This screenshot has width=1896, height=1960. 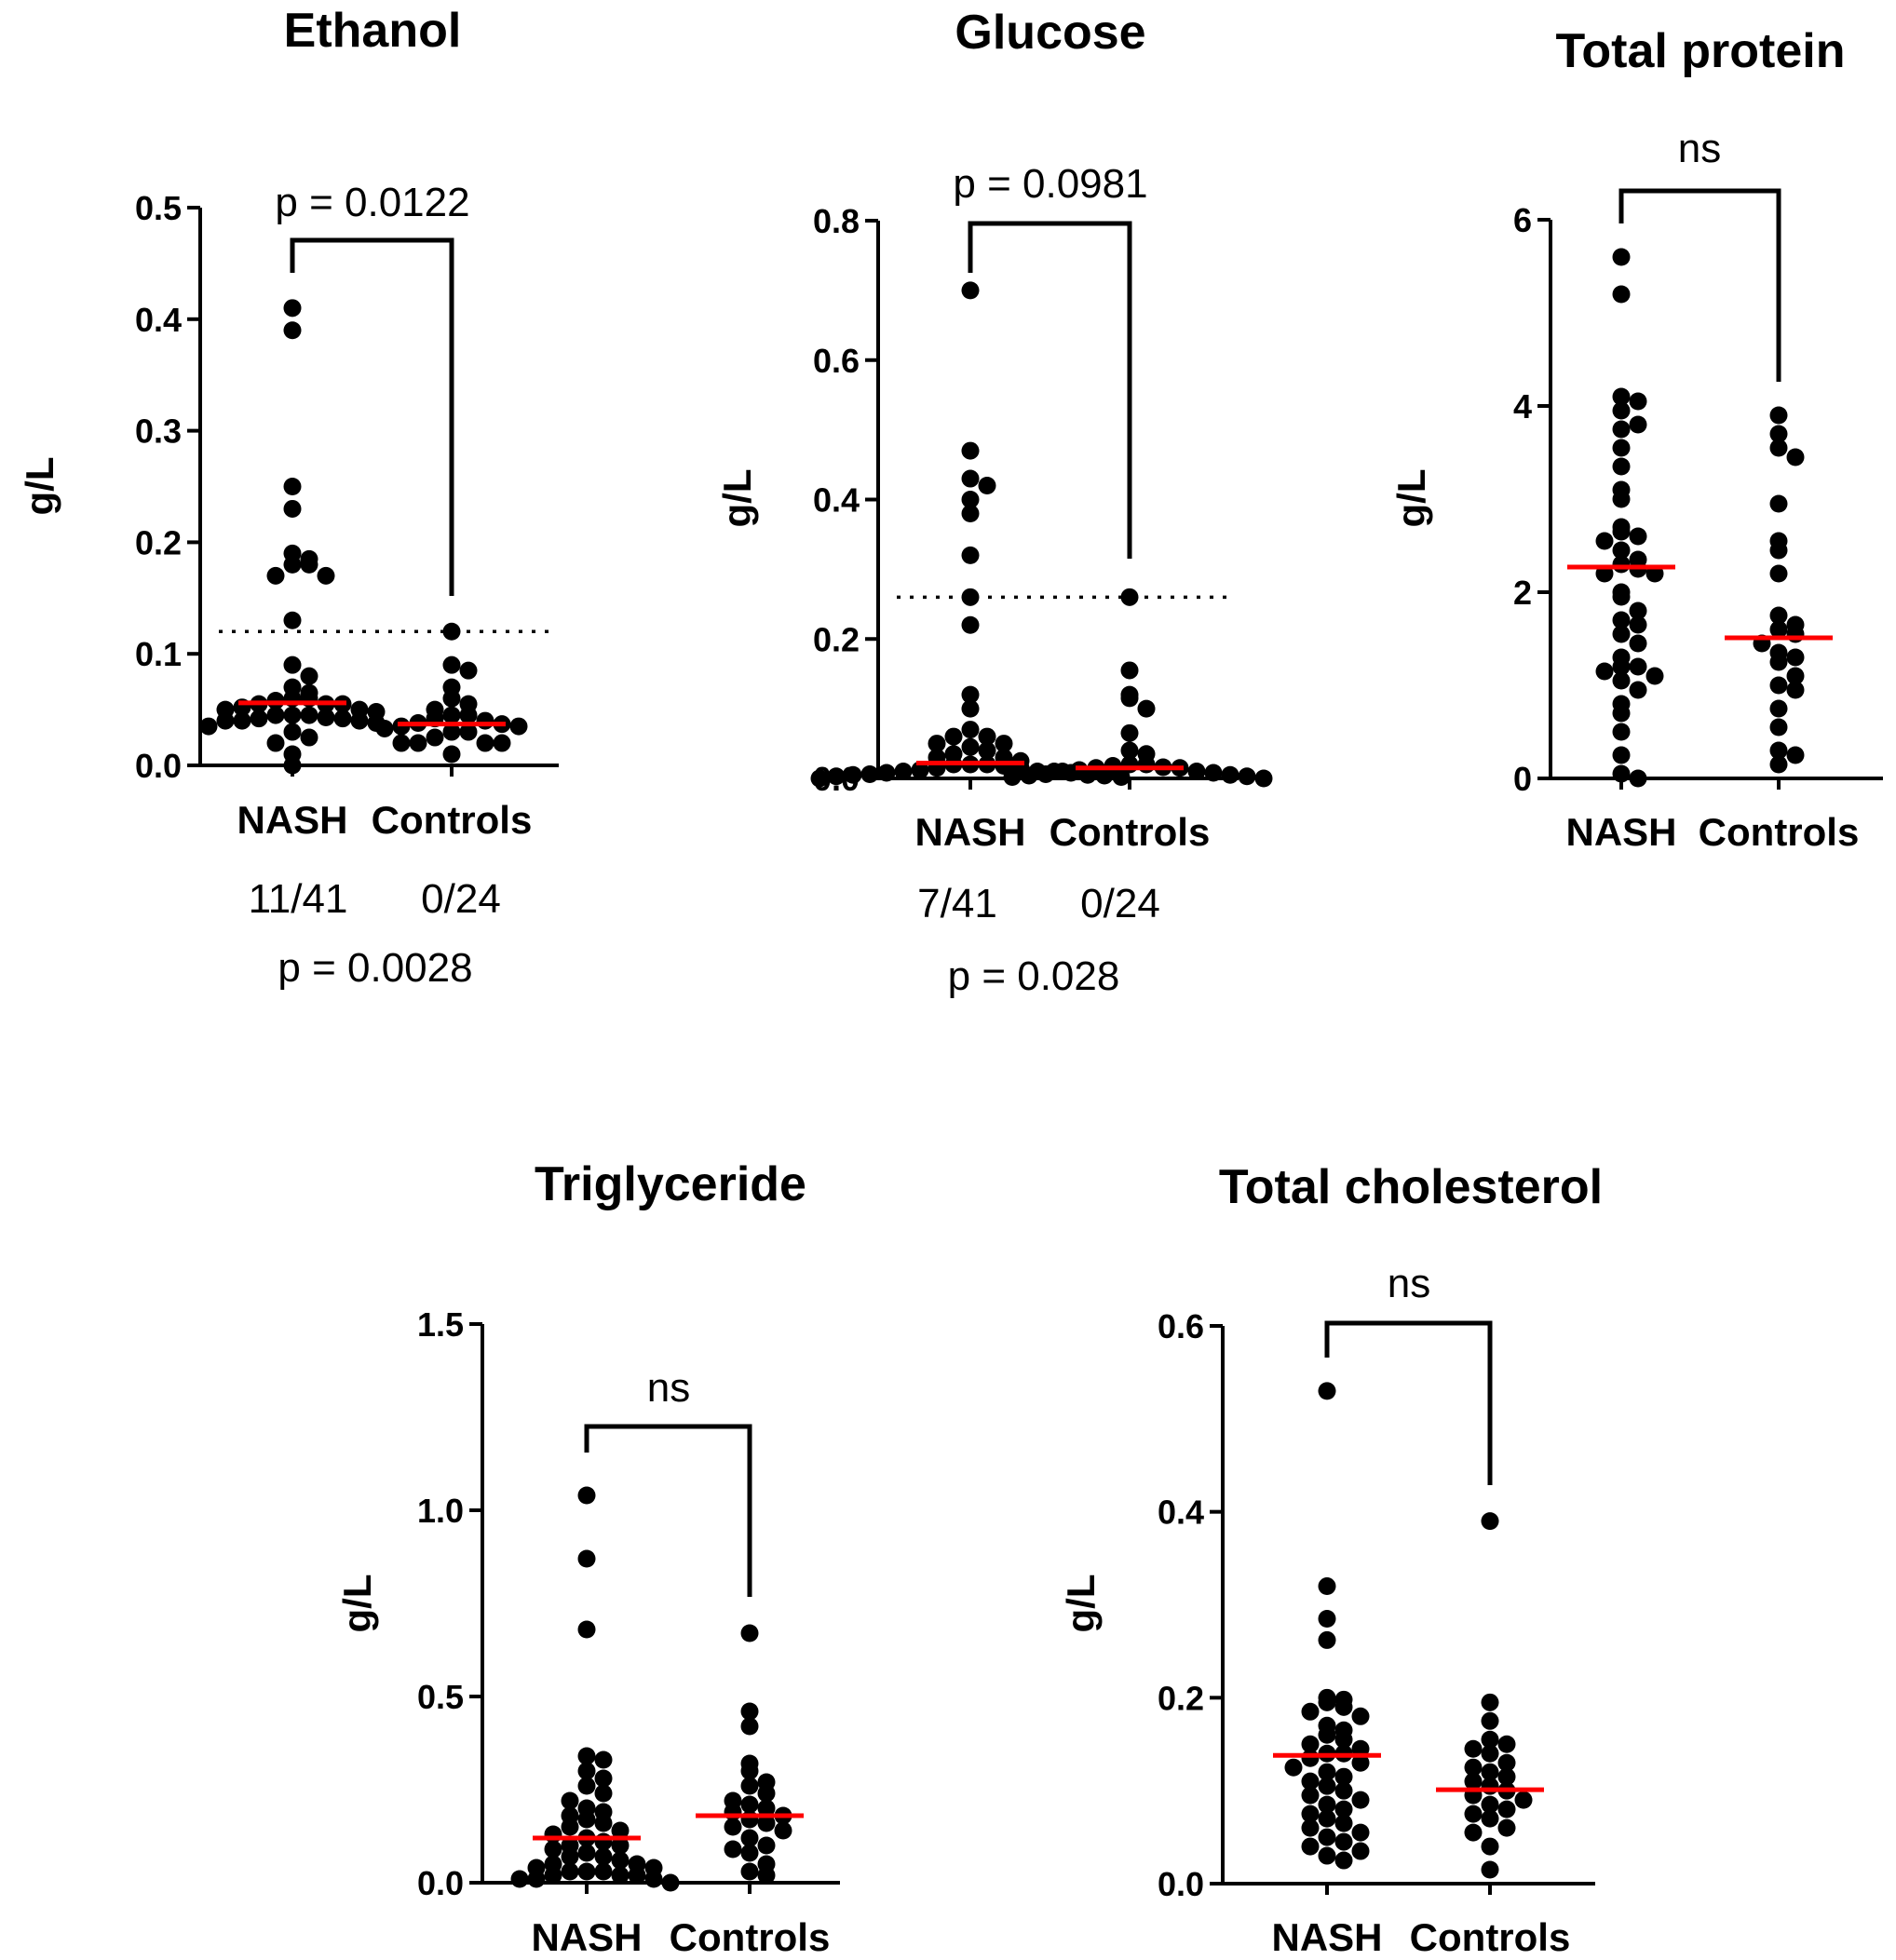 I want to click on count-above-threshold-controls: 0/24, so click(x=461, y=899).